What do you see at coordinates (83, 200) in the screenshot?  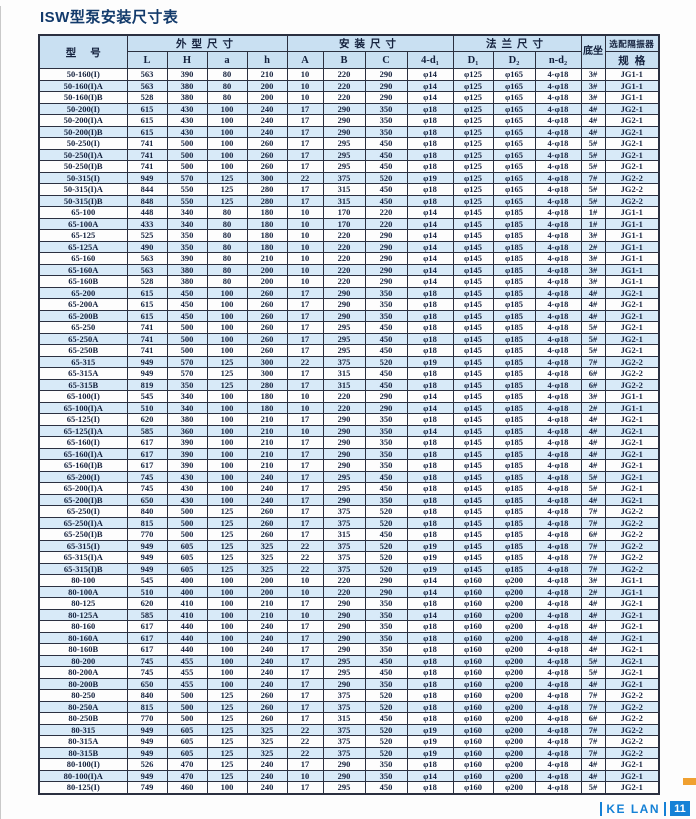 I see `model-cell: 50-315(I)B` at bounding box center [83, 200].